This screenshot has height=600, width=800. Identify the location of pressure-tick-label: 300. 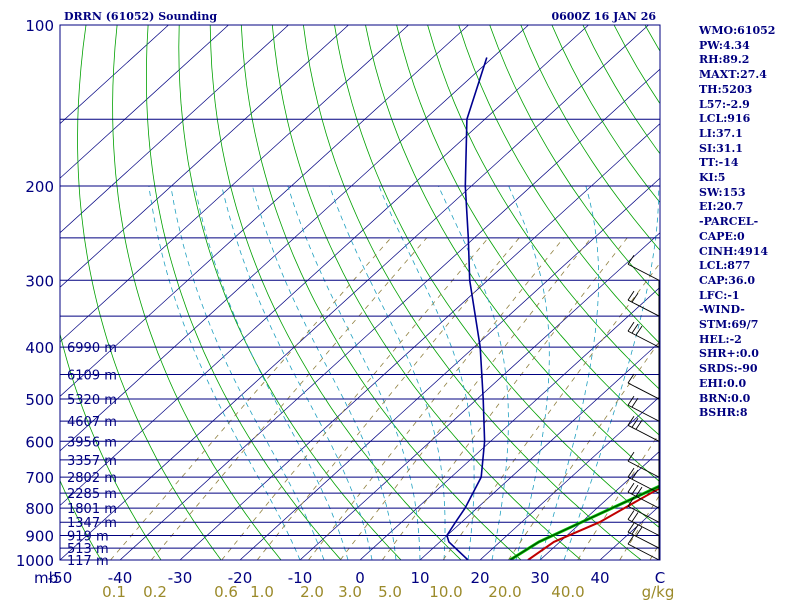
(39, 281).